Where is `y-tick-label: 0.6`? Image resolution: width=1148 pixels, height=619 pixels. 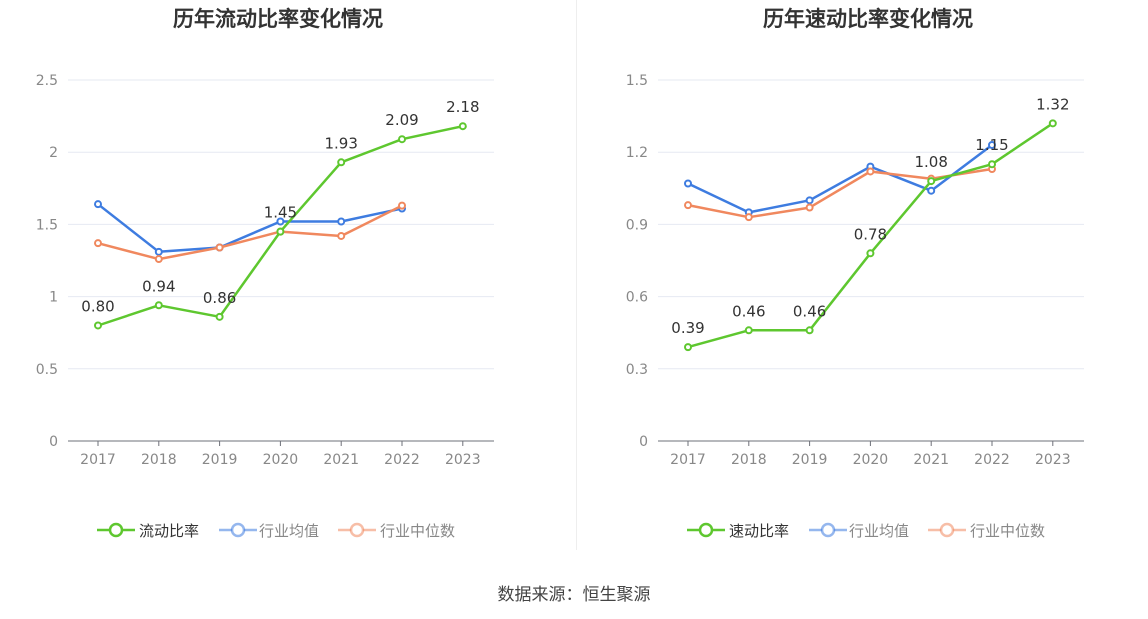 y-tick-label: 0.6 is located at coordinates (637, 298).